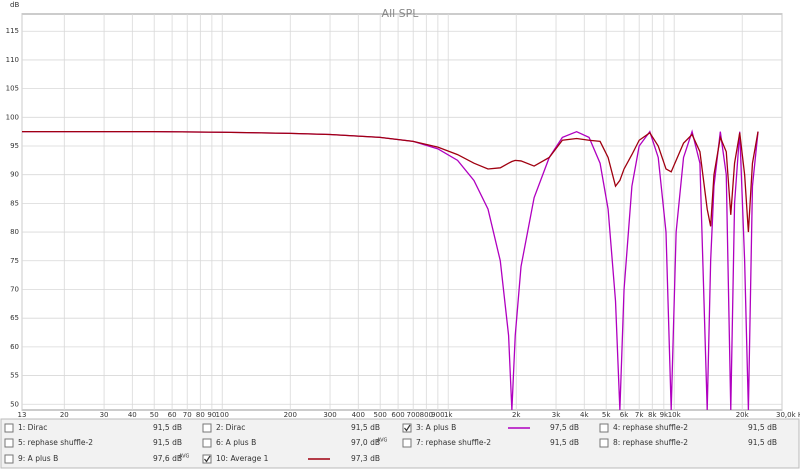 The image size is (800, 469). What do you see at coordinates (14, 146) in the screenshot?
I see `y-tick-label: 95` at bounding box center [14, 146].